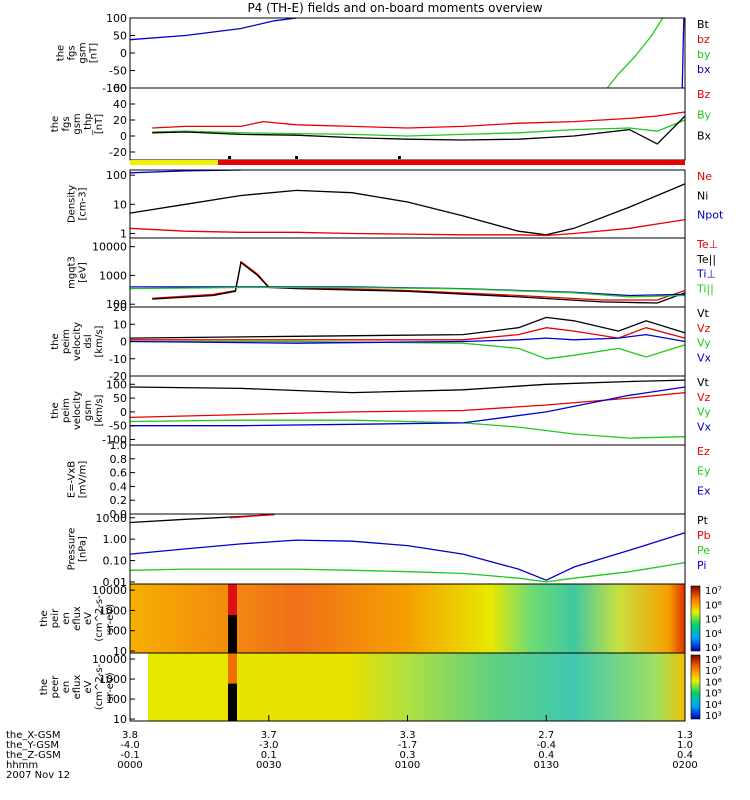  Describe the element at coordinates (22, 765) in the screenshot. I see `x-row-label: hhmm` at that location.